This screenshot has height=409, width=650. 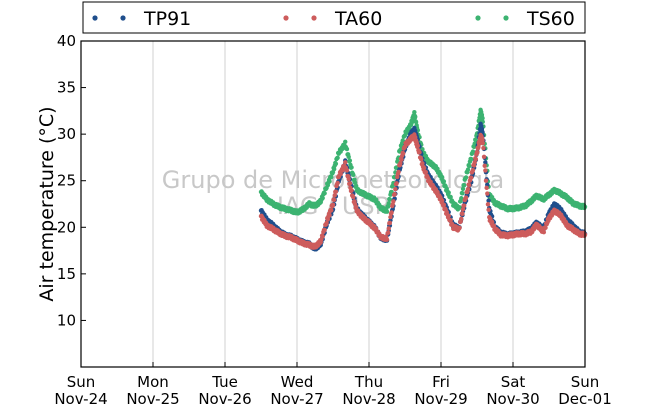 What do you see at coordinates (224, 399) in the screenshot?
I see `x-tick-label-date: Nov-26` at bounding box center [224, 399].